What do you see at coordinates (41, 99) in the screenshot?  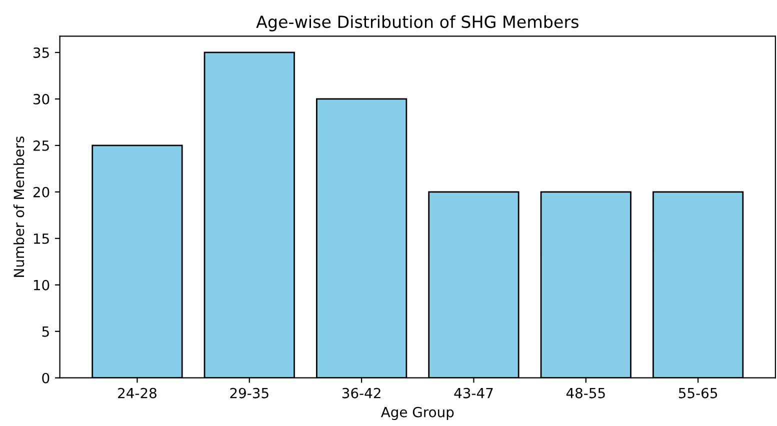 I see `y-tick-label: 30` at bounding box center [41, 99].